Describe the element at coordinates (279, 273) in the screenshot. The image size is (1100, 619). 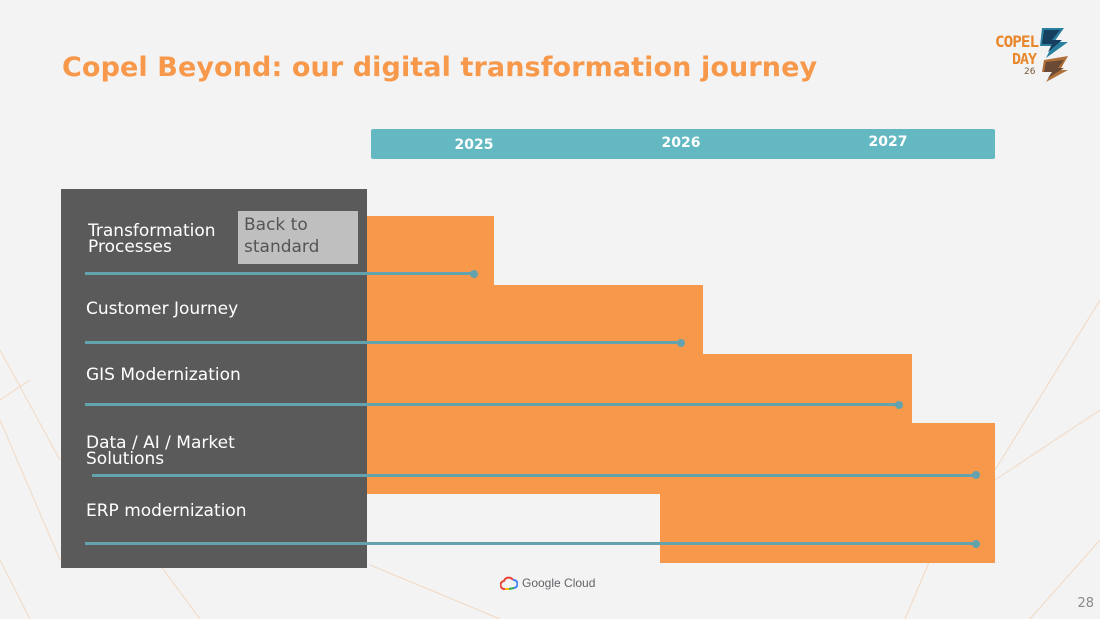
I see `timeline-line-transformation` at that location.